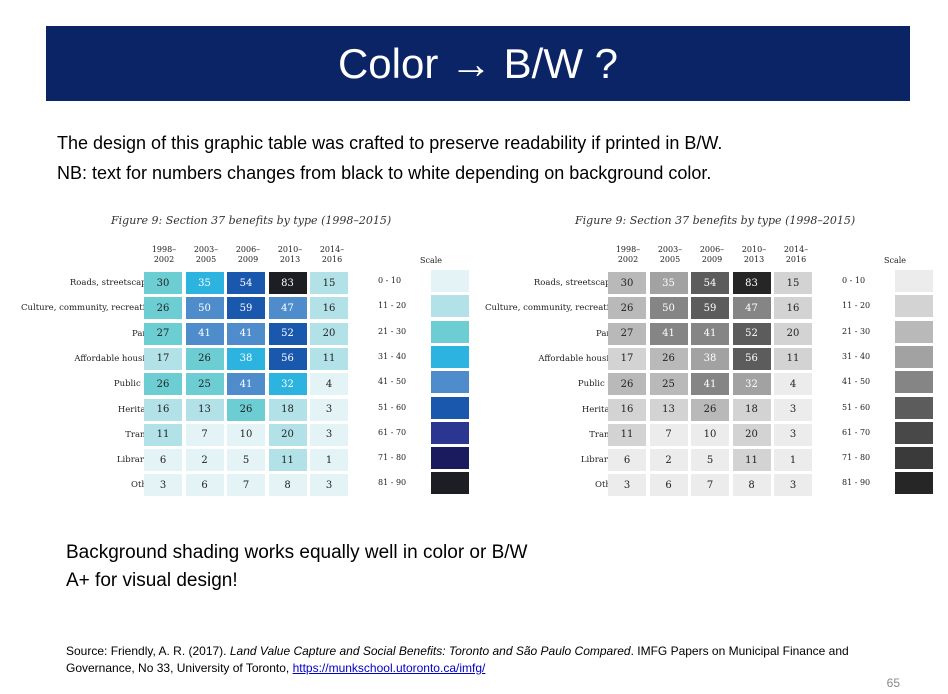 This screenshot has height=694, width=948. Describe the element at coordinates (204, 384) in the screenshot. I see `color-table-cell: 25` at that location.